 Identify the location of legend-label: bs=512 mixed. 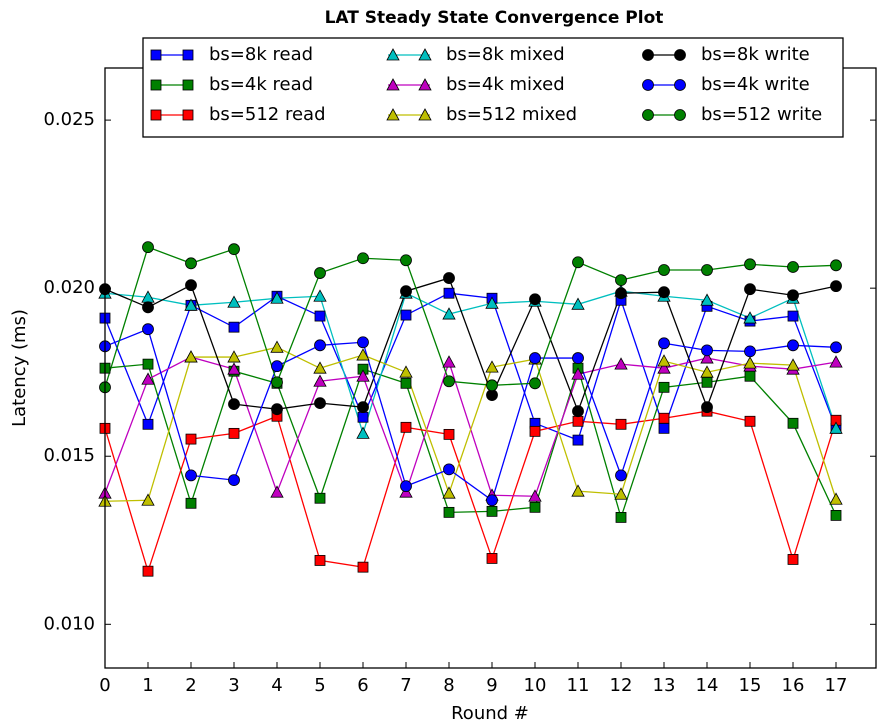
(511, 114).